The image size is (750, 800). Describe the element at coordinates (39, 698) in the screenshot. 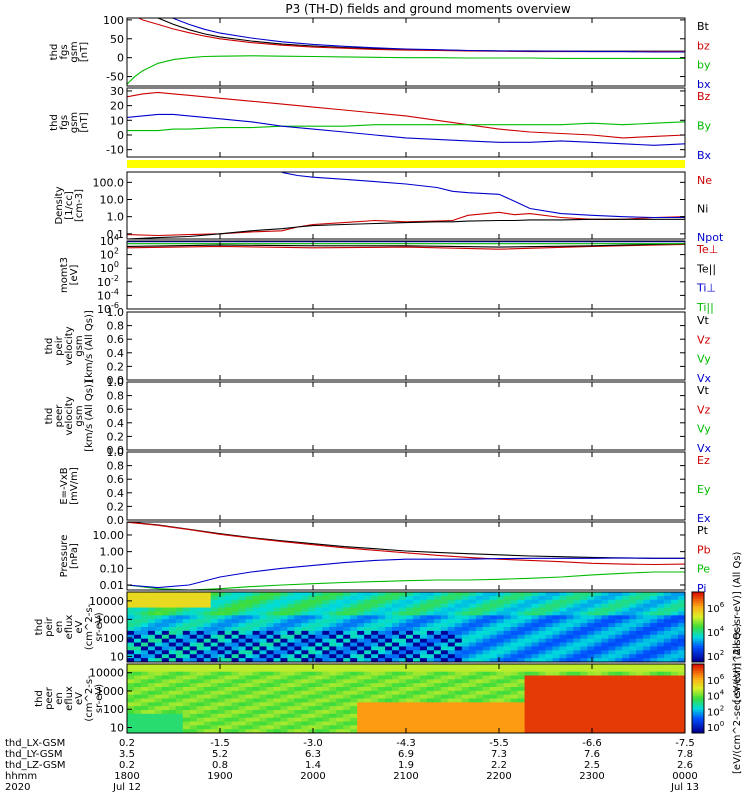

I see `y-axis-label: thd` at that location.